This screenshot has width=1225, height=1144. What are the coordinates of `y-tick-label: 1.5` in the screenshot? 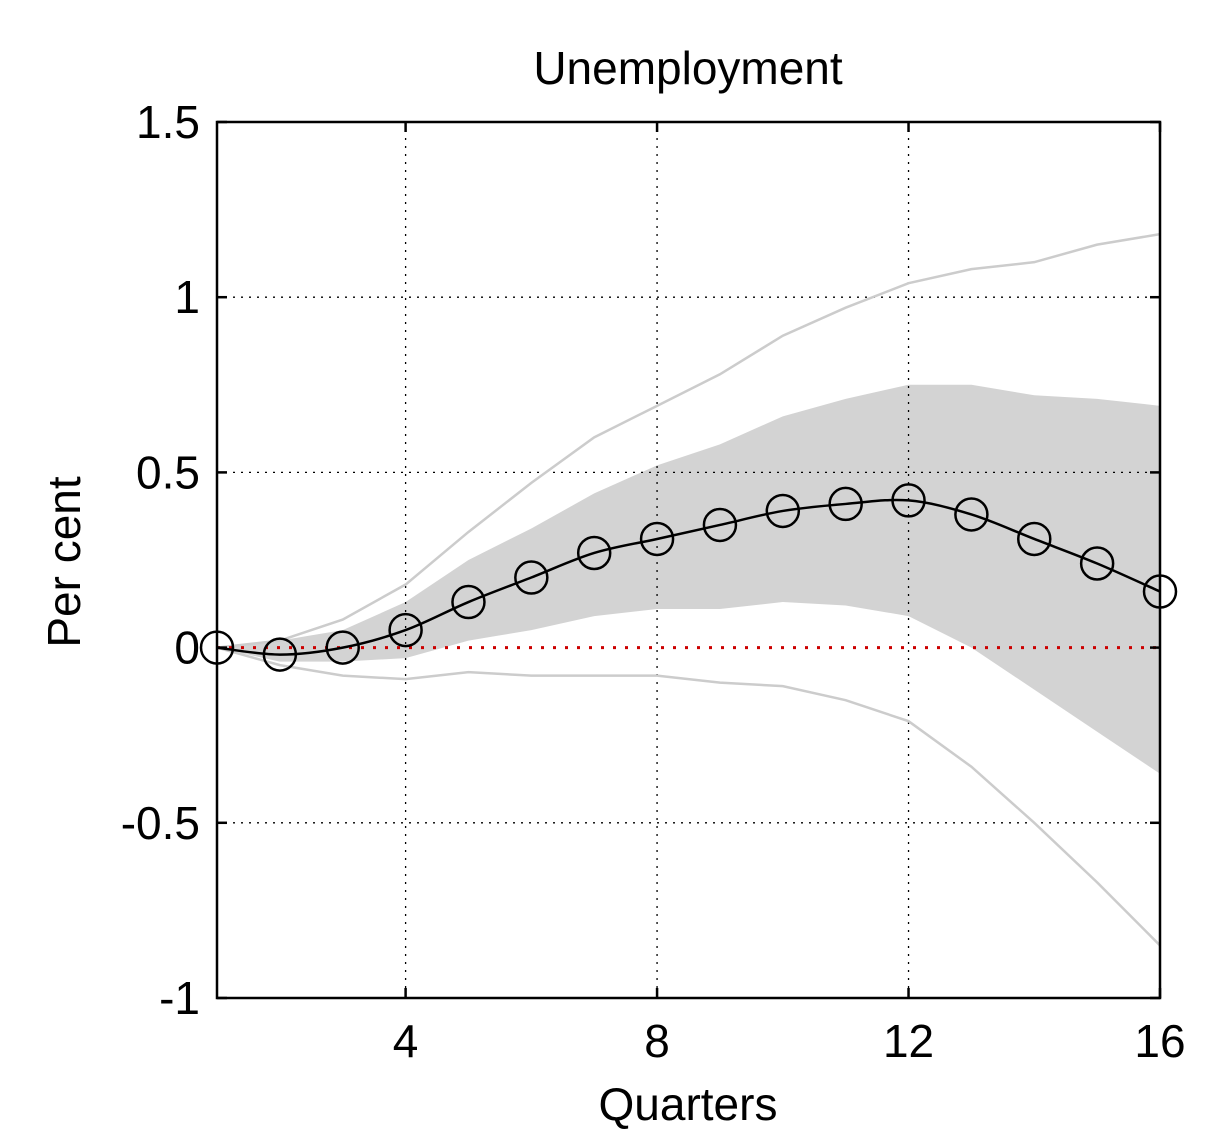 It's located at (168, 122).